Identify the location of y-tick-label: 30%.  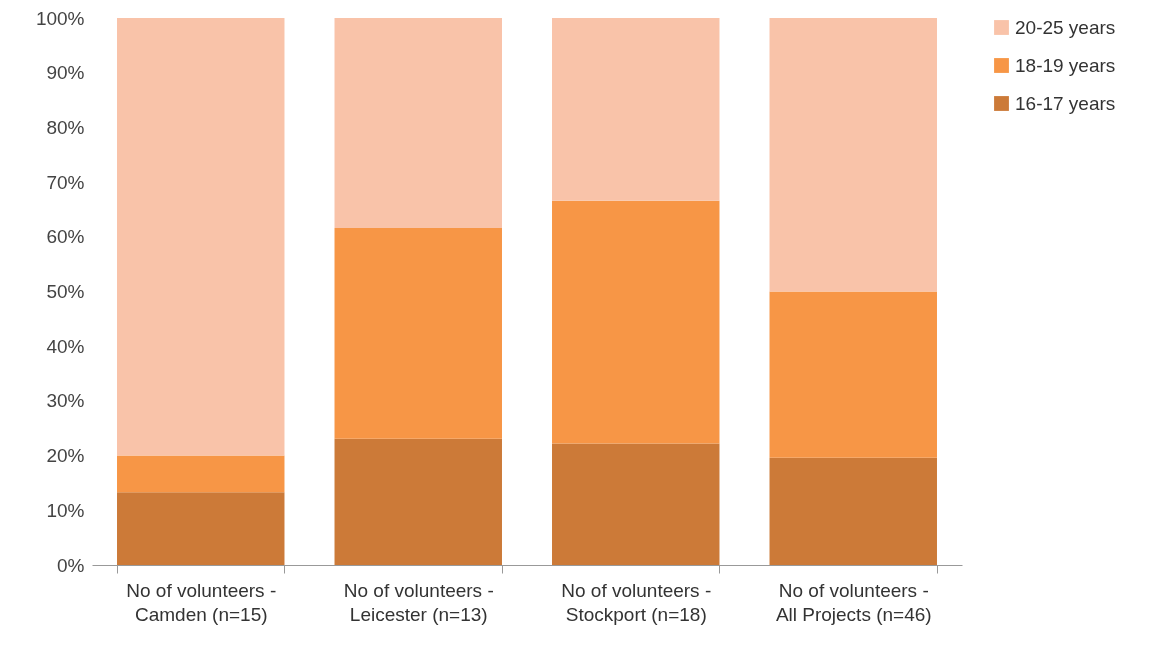
(65, 401).